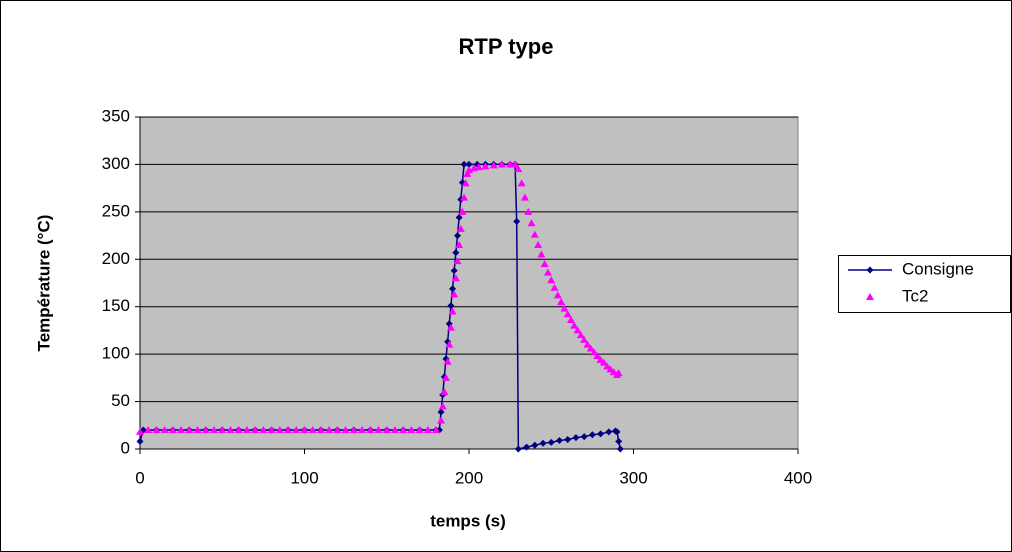 This screenshot has width=1012, height=552. Describe the element at coordinates (506, 46) in the screenshot. I see `chart-title: RTP type` at that location.